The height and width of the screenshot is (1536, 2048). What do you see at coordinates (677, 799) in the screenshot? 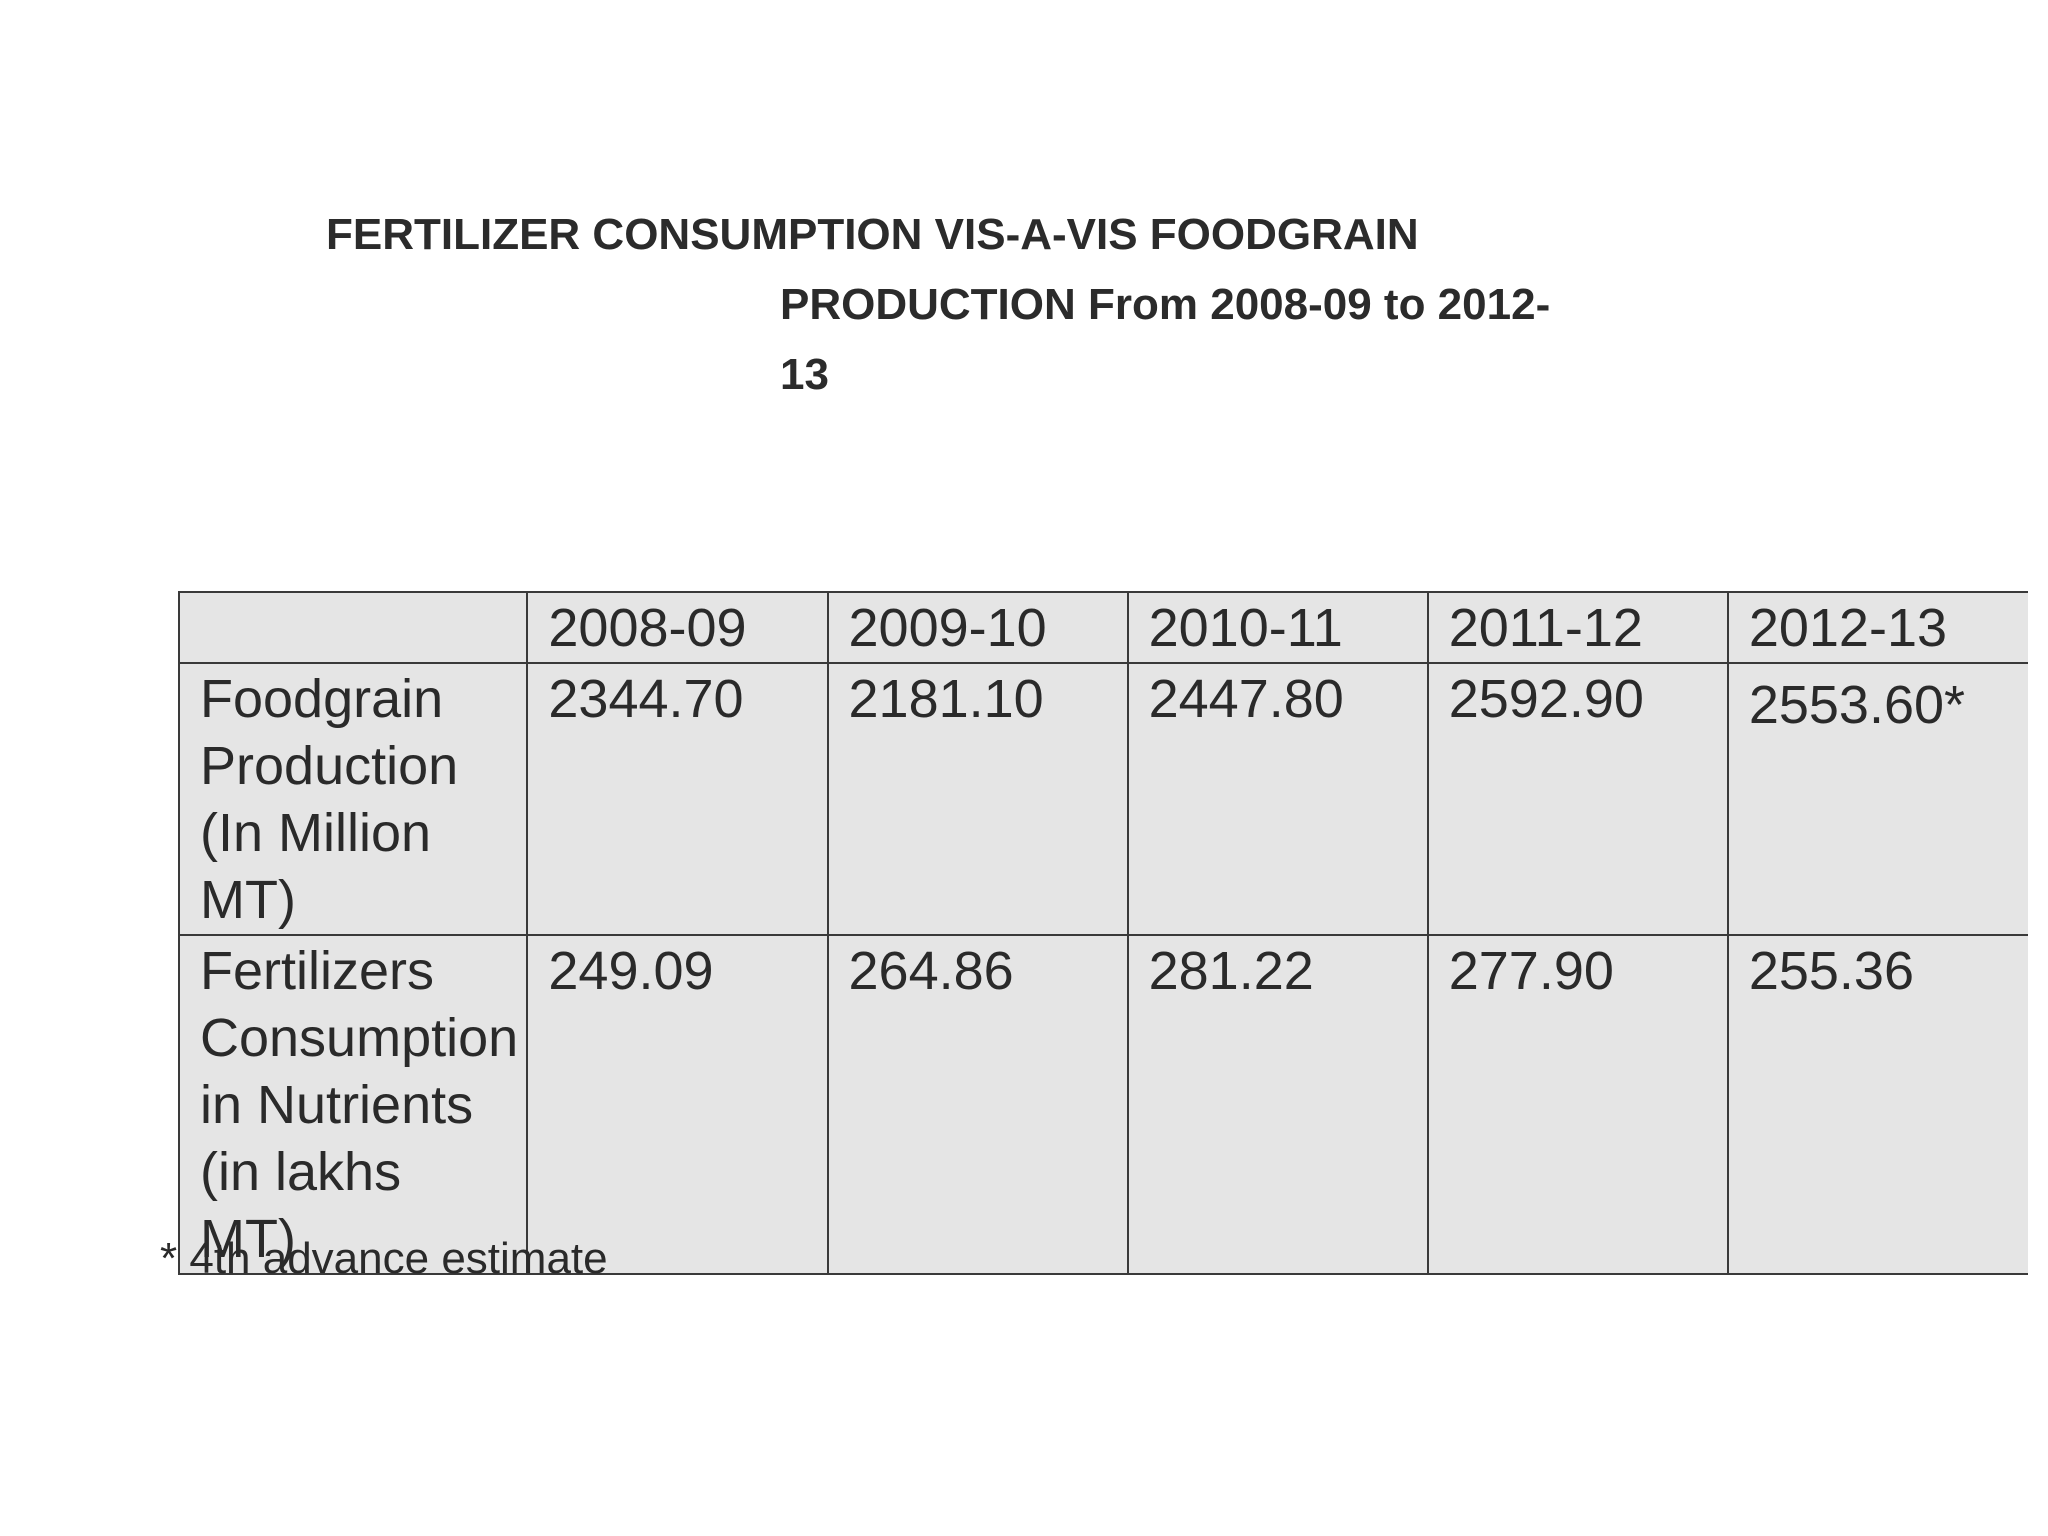
I see `table-cell: 2344.70` at bounding box center [677, 799].